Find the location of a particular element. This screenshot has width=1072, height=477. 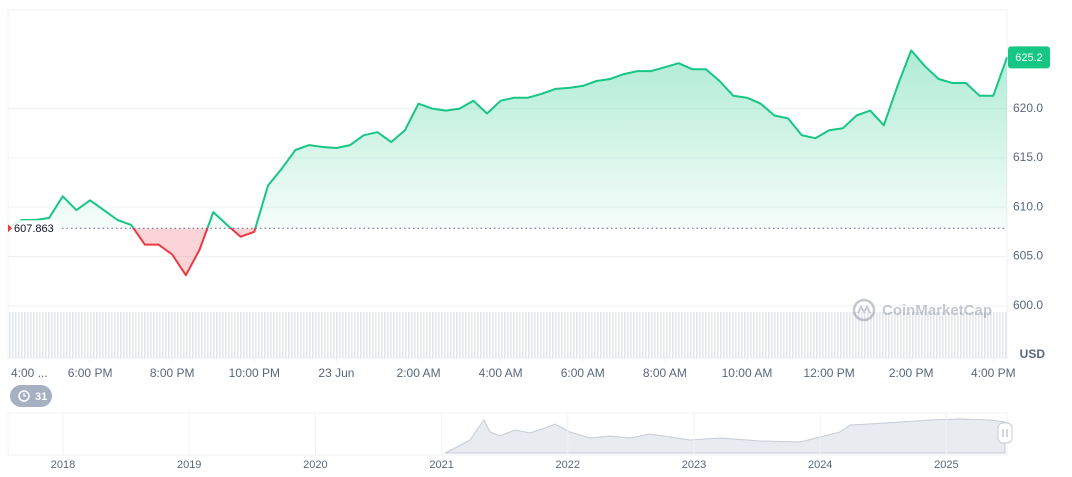

area-down is located at coordinates (194, 252).